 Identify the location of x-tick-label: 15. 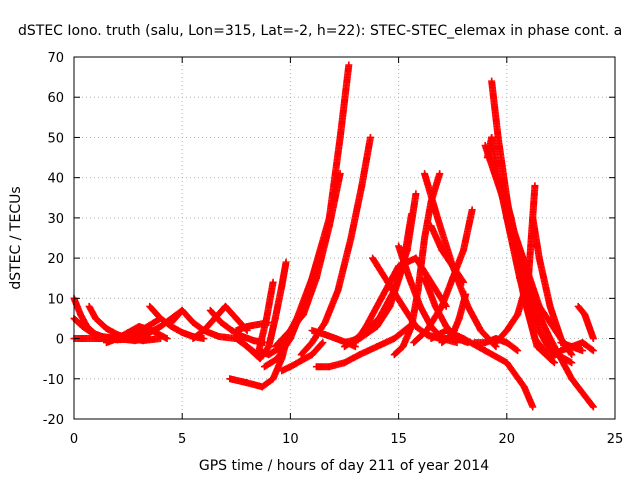
(398, 439).